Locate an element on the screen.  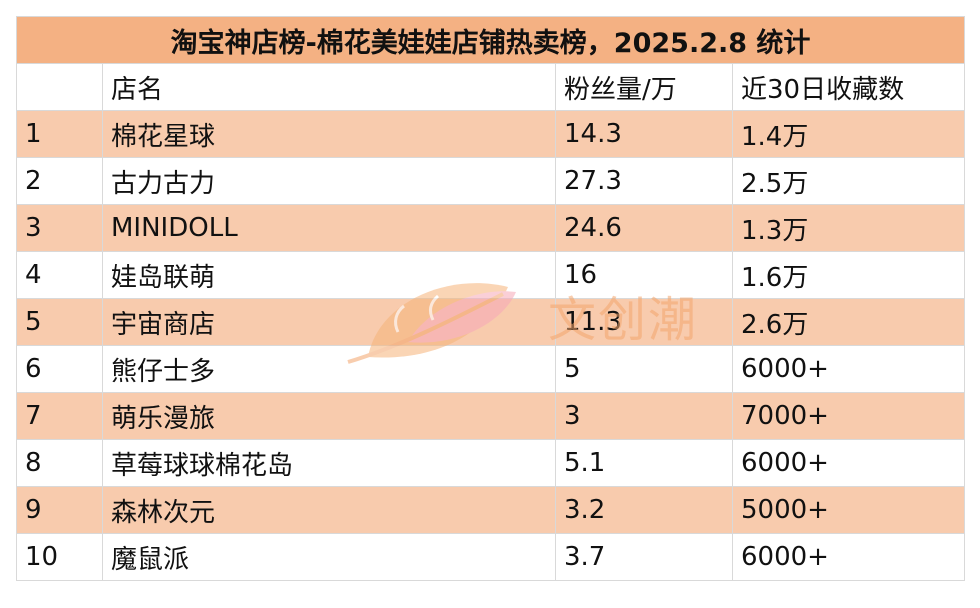
cell-favorites-30d: 2.5万 is located at coordinates (848, 181).